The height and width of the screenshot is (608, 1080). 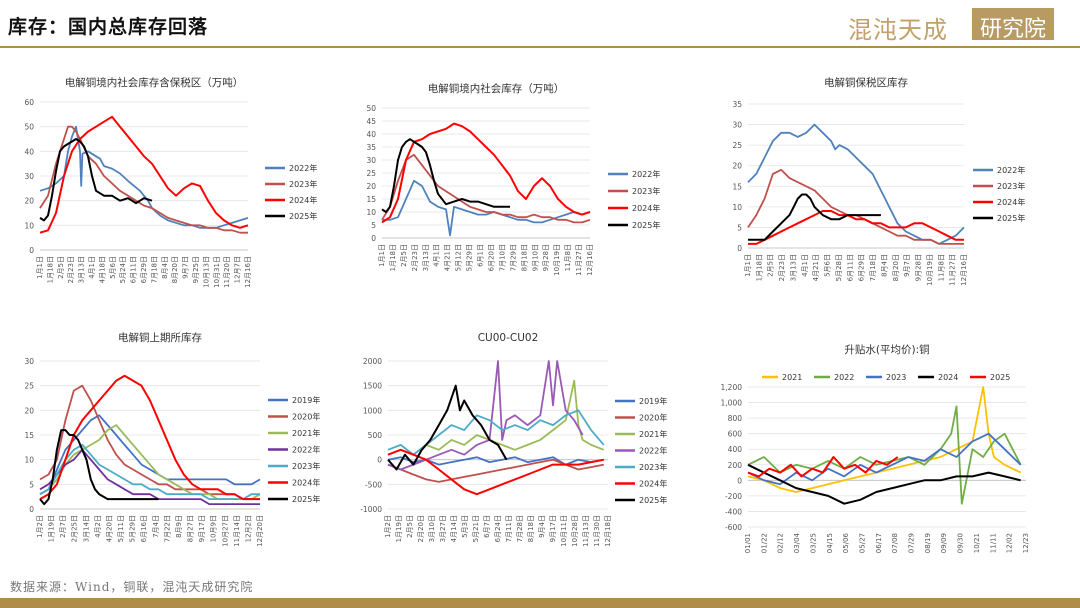 What do you see at coordinates (410, 526) in the screenshot?
I see `x-tick-label: 2月5日` at bounding box center [410, 526].